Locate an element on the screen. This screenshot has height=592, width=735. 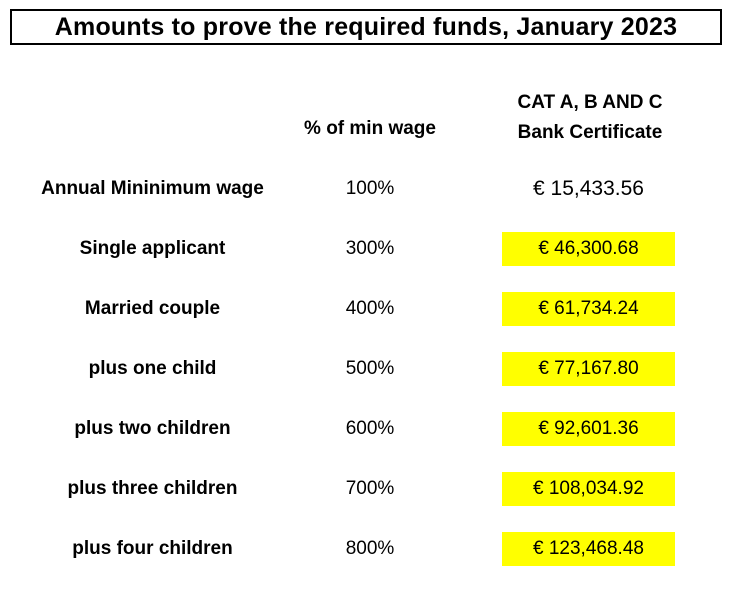
table-row-plus-one-child: plus one child 500% € 77,167.80 is located at coordinates (367, 369).